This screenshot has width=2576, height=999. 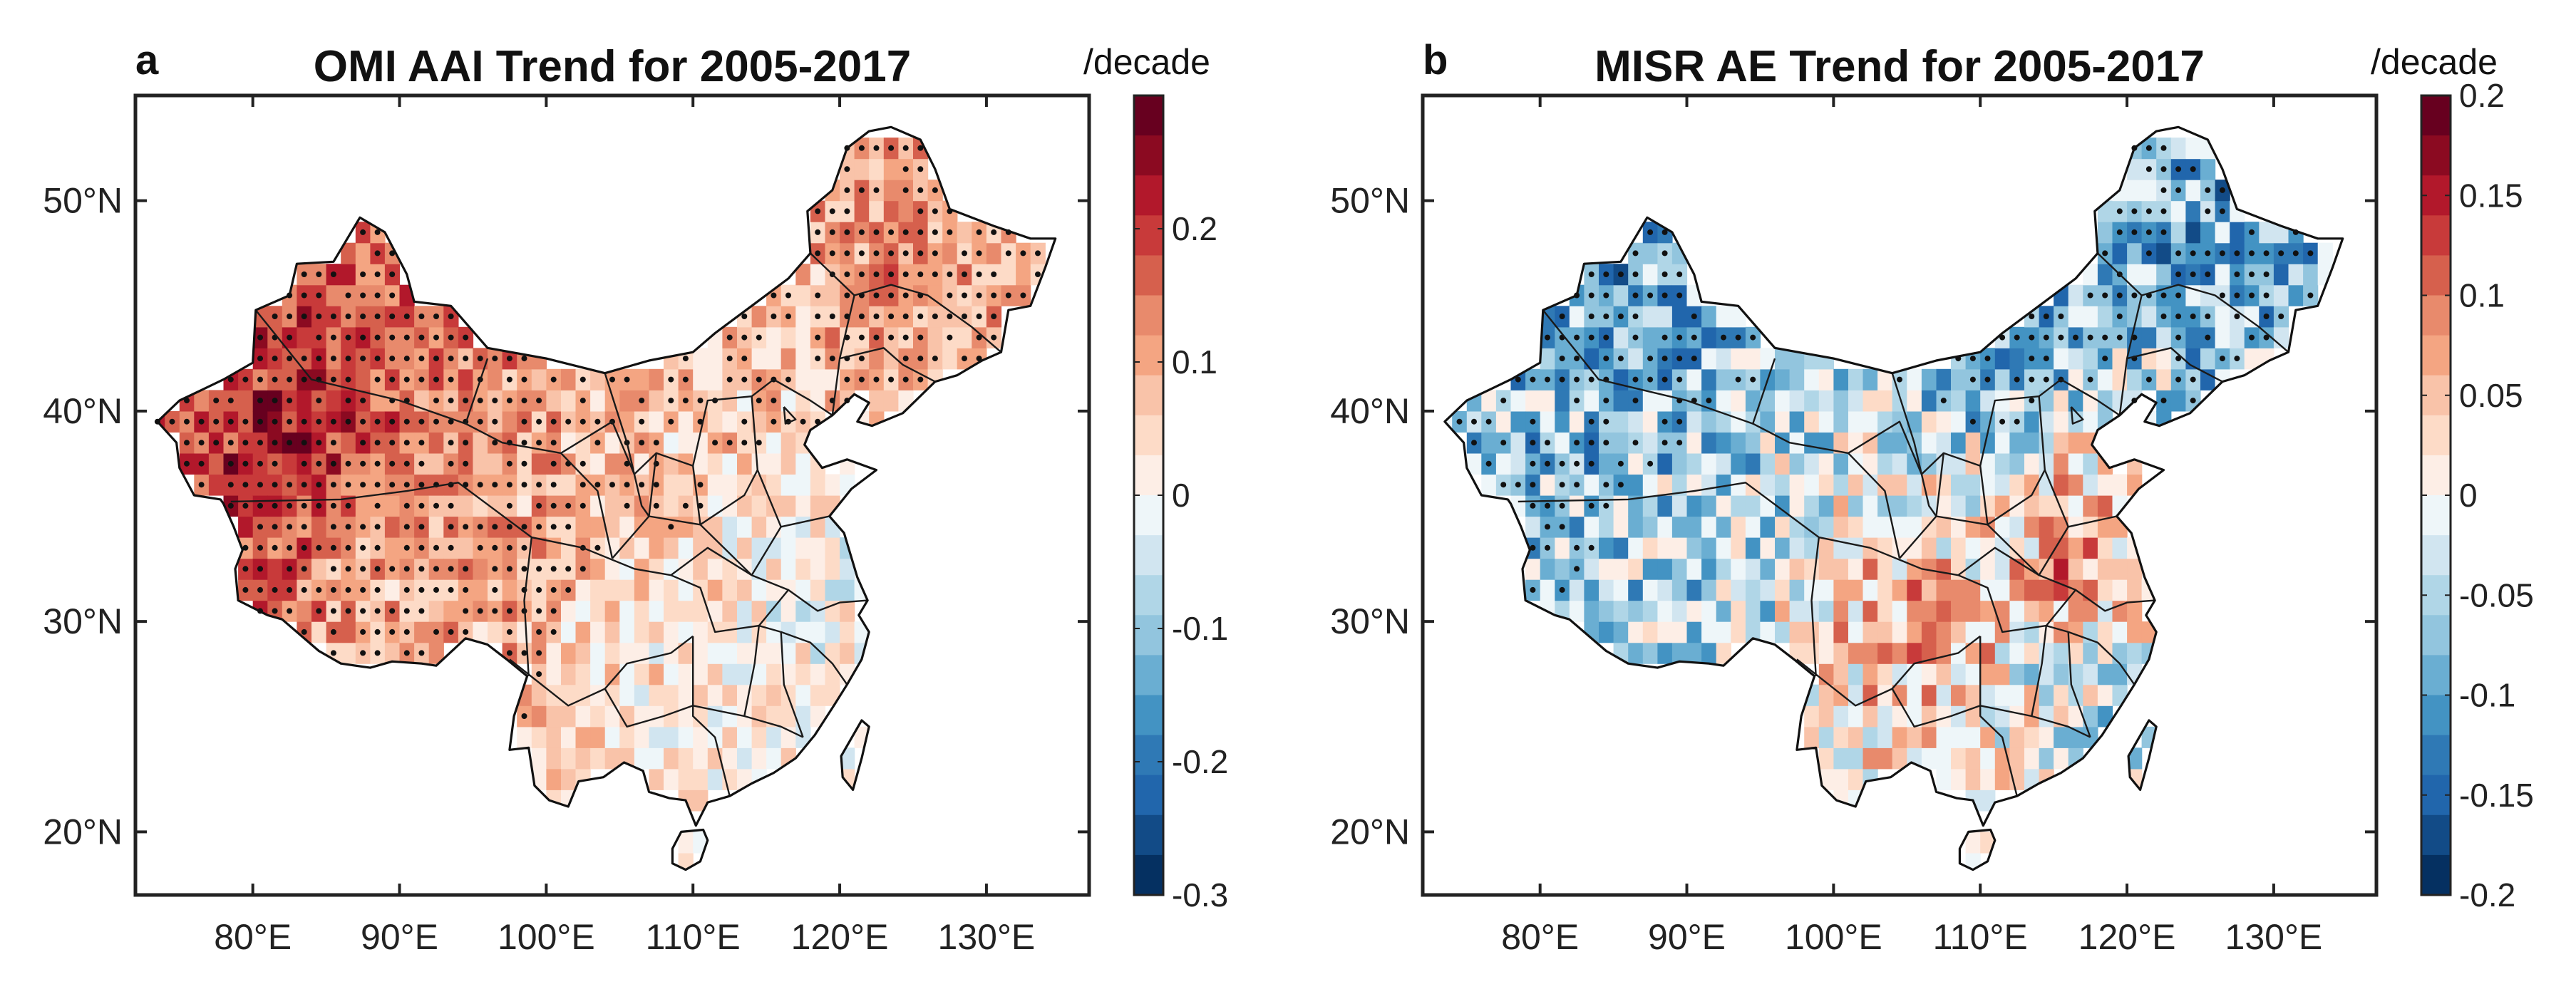 I want to click on province-line, so click(x=813, y=607).